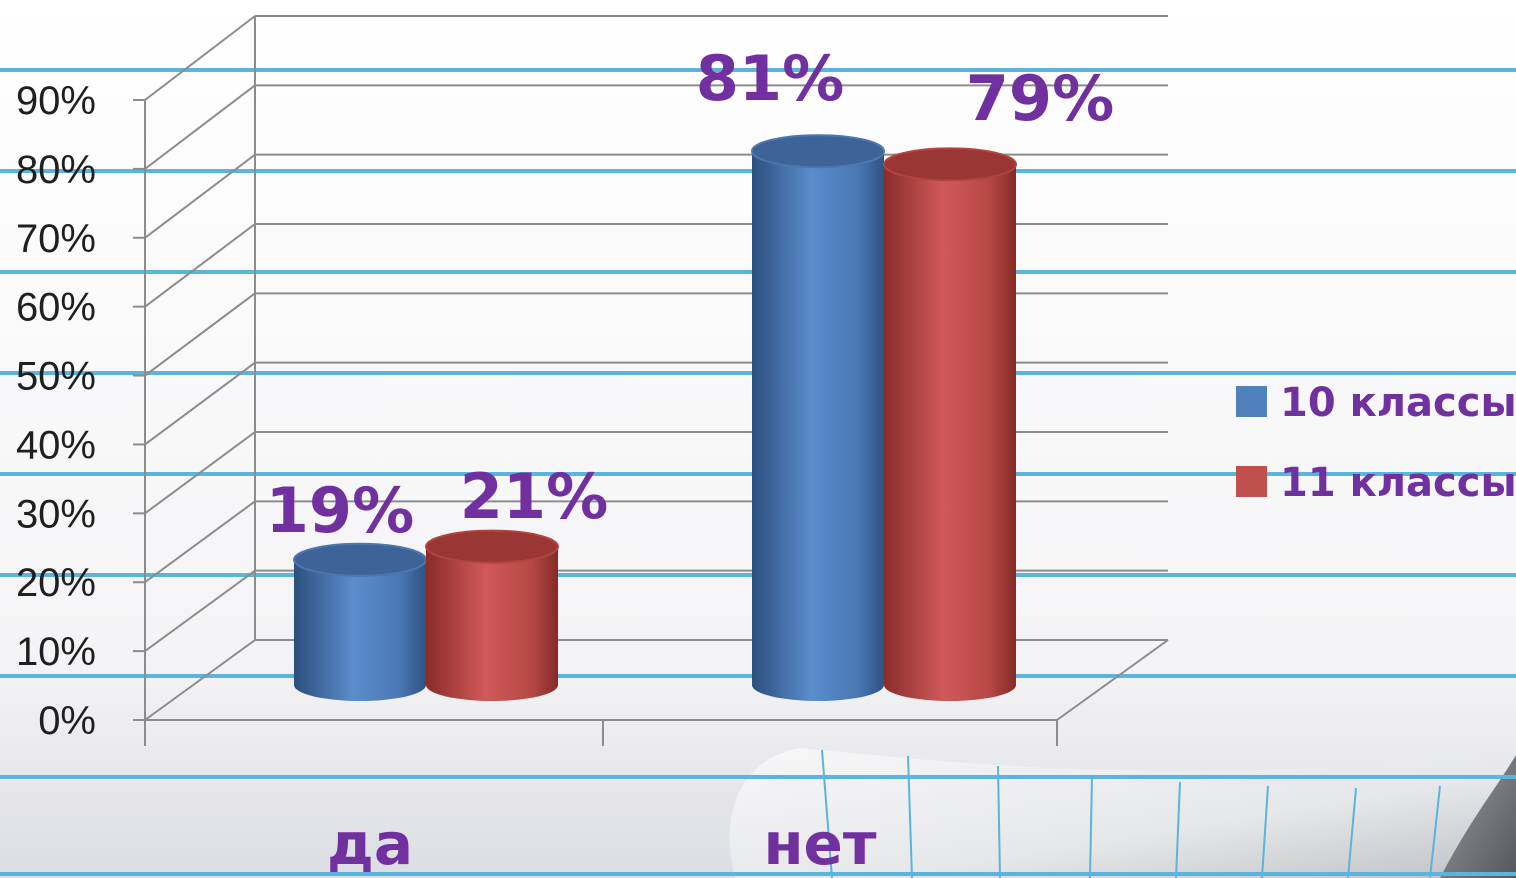  I want to click on y-tick-label: 30%, so click(56, 514).